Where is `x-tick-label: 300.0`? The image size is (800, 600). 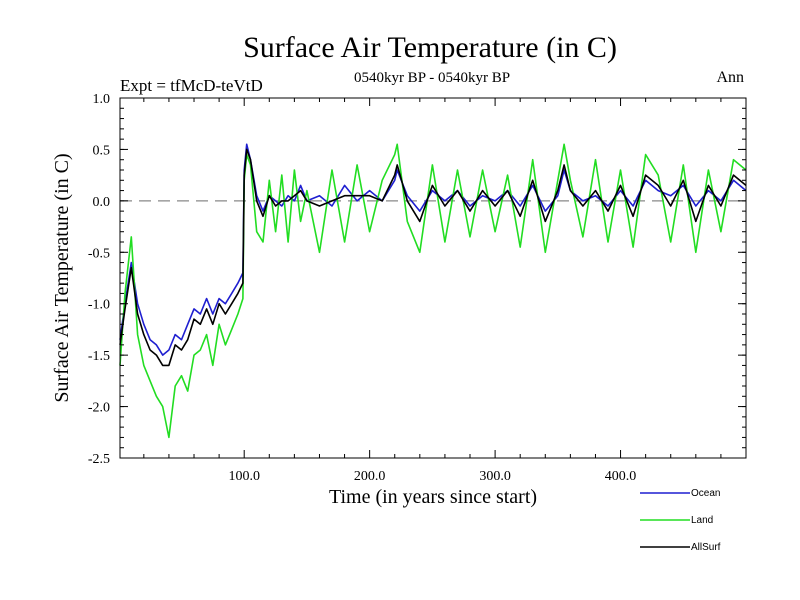
x-tick-label: 300.0 is located at coordinates (495, 476).